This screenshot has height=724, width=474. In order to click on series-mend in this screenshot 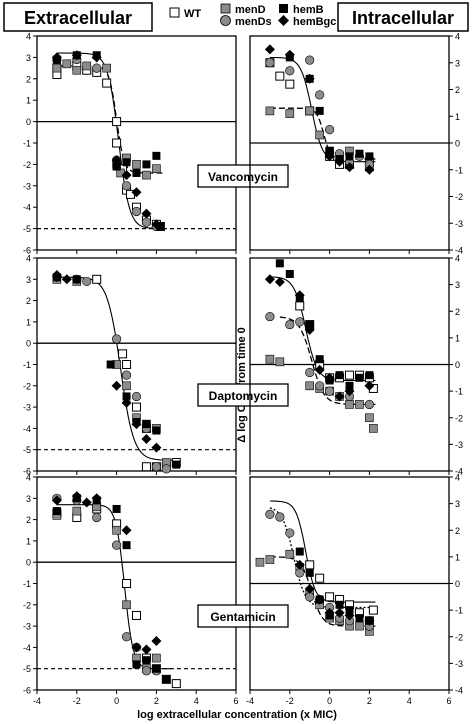, I will do `click(111, 370)`.